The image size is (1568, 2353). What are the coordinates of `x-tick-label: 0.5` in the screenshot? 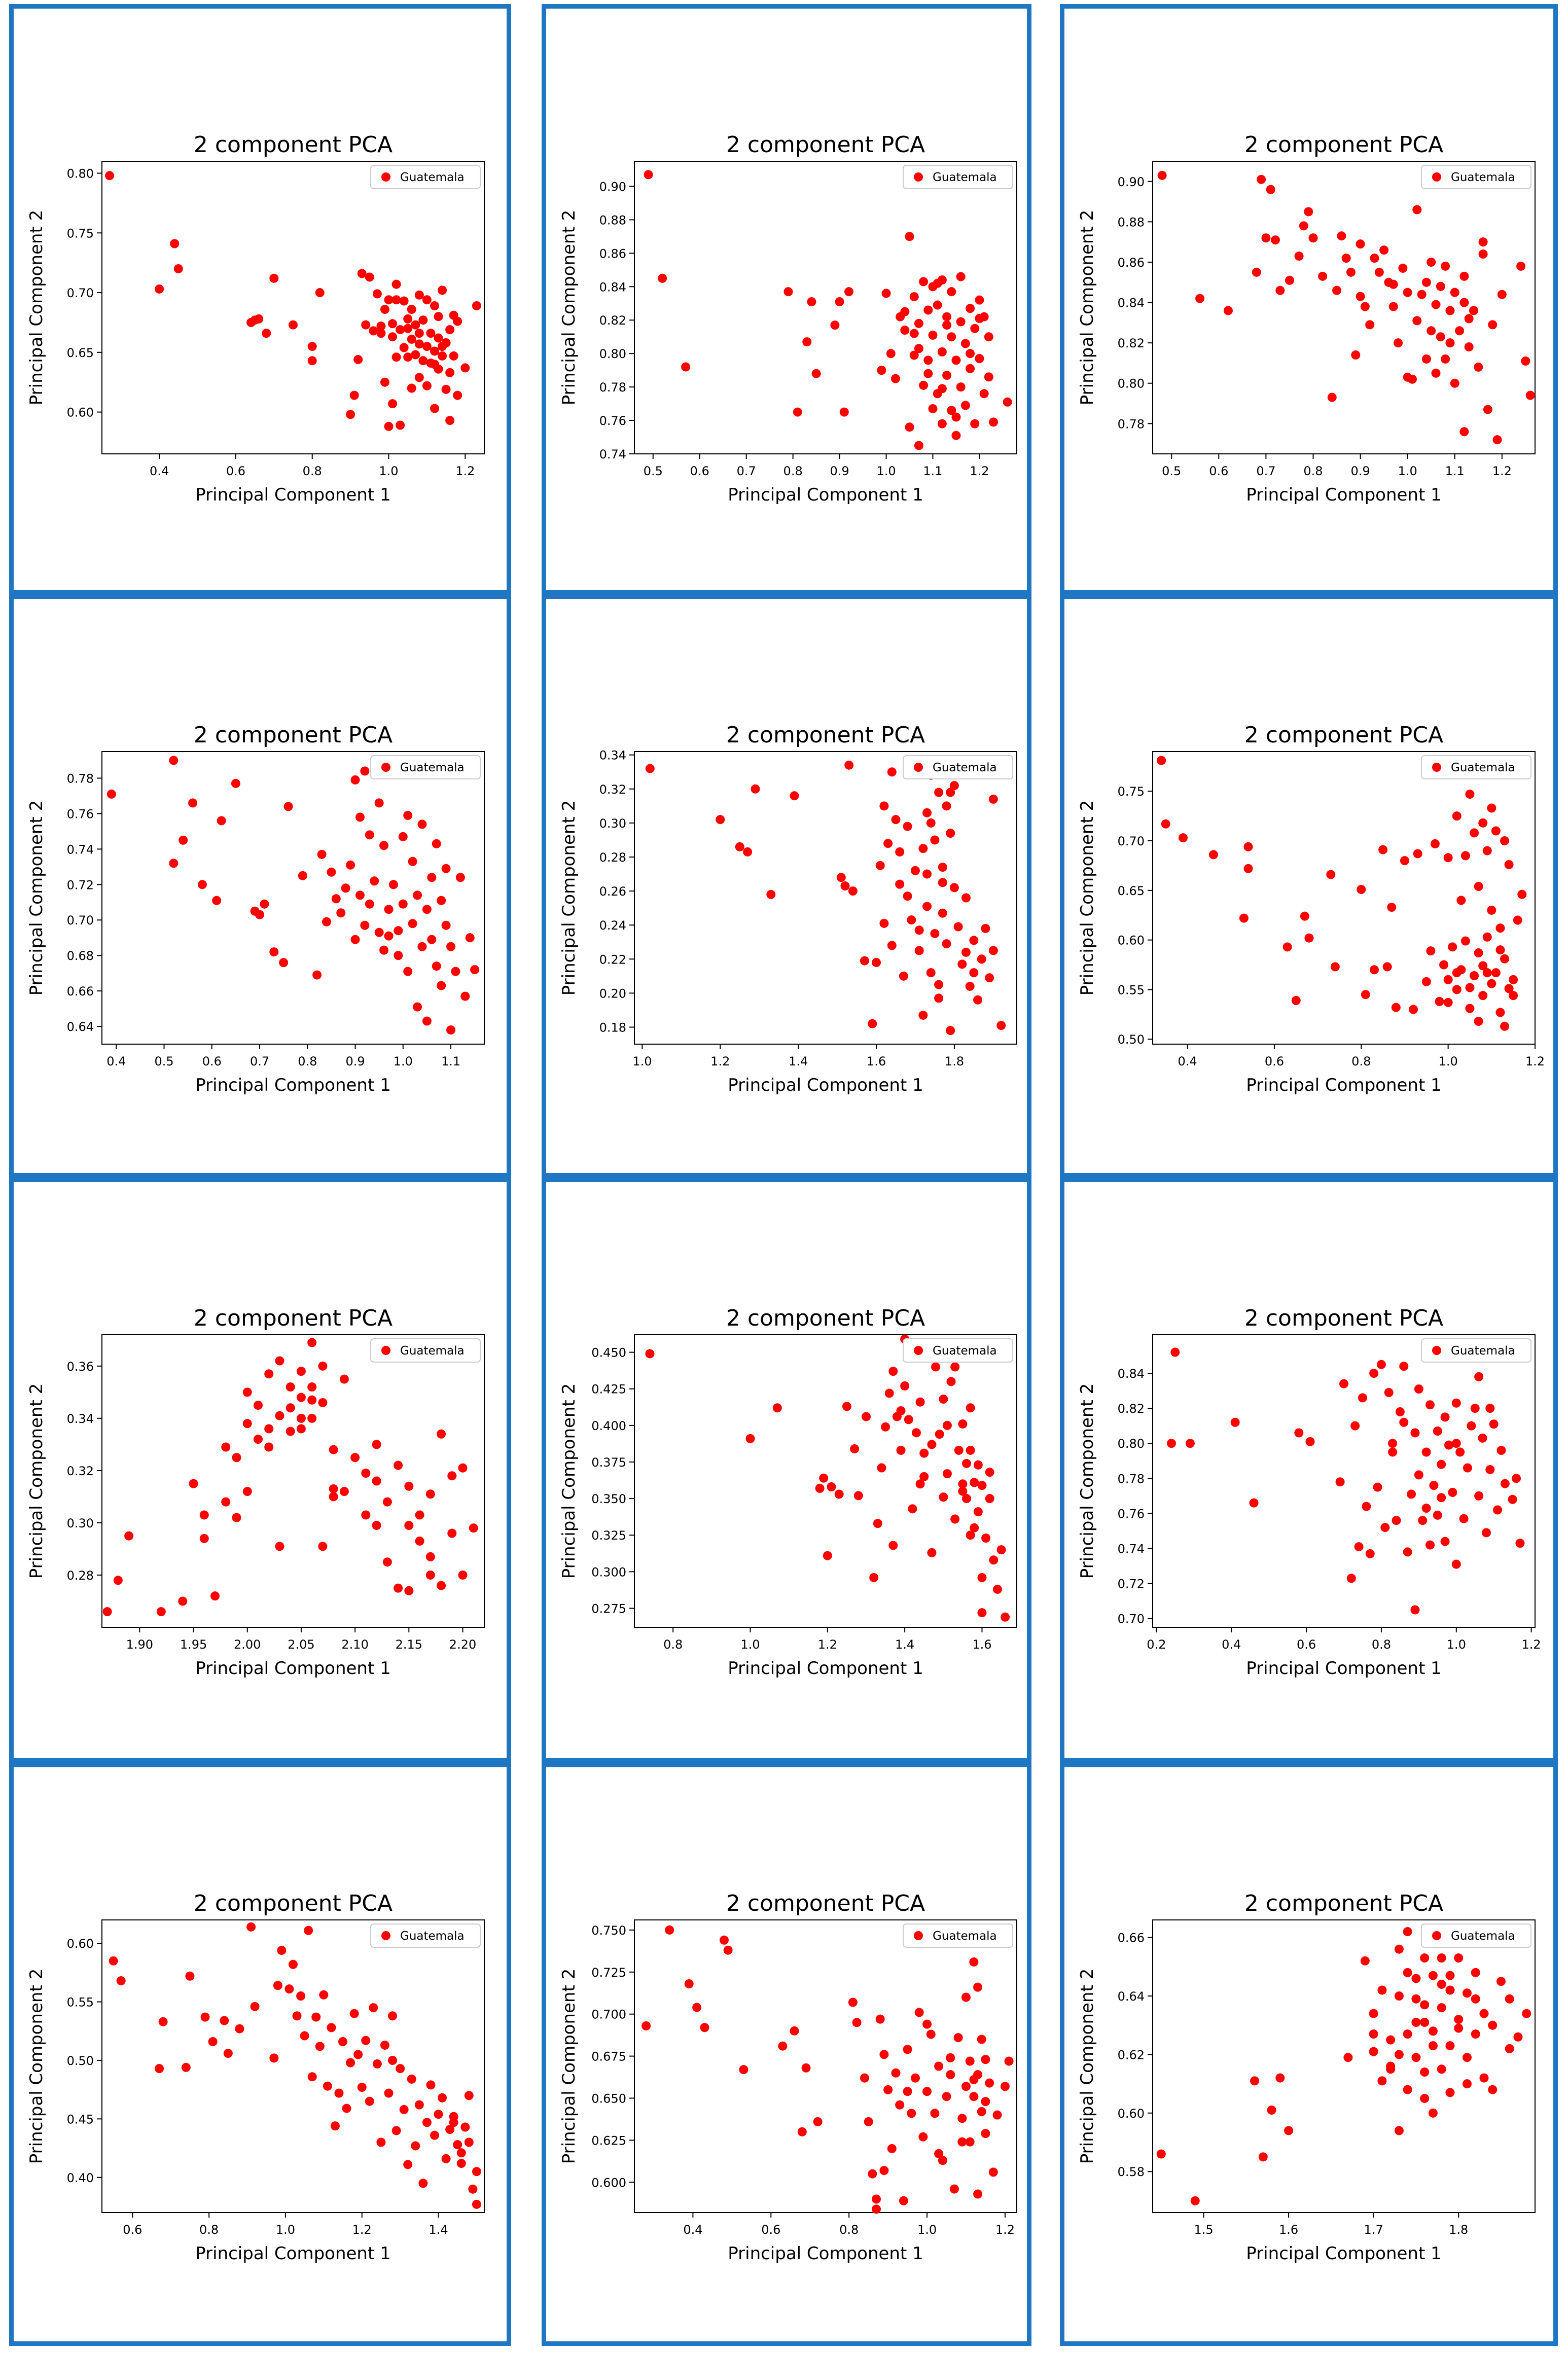 It's located at (1171, 471).